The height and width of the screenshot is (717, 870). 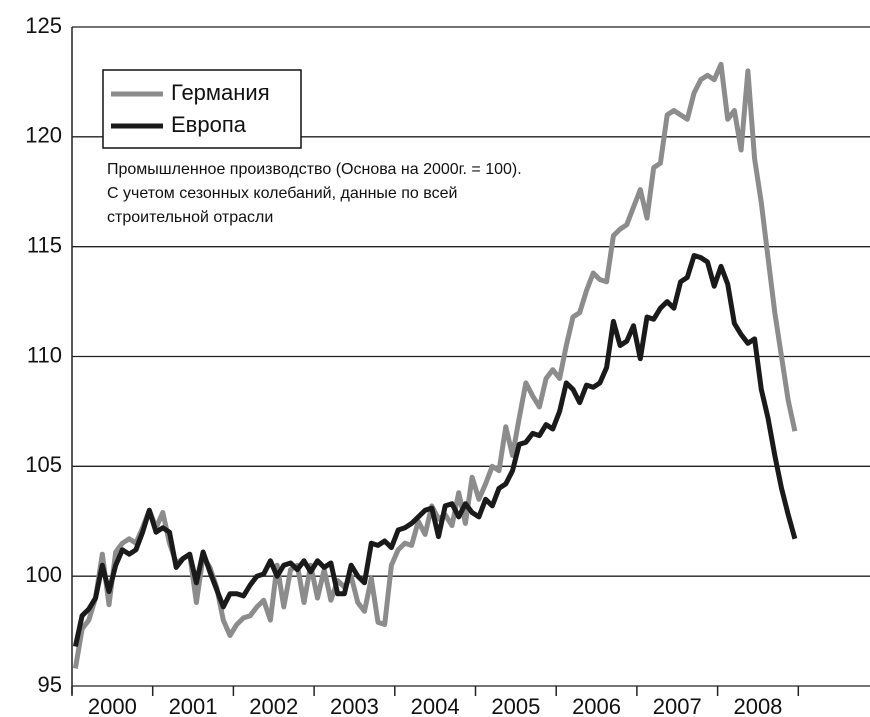 What do you see at coordinates (757, 705) in the screenshot?
I see `x-tick-label: 2008` at bounding box center [757, 705].